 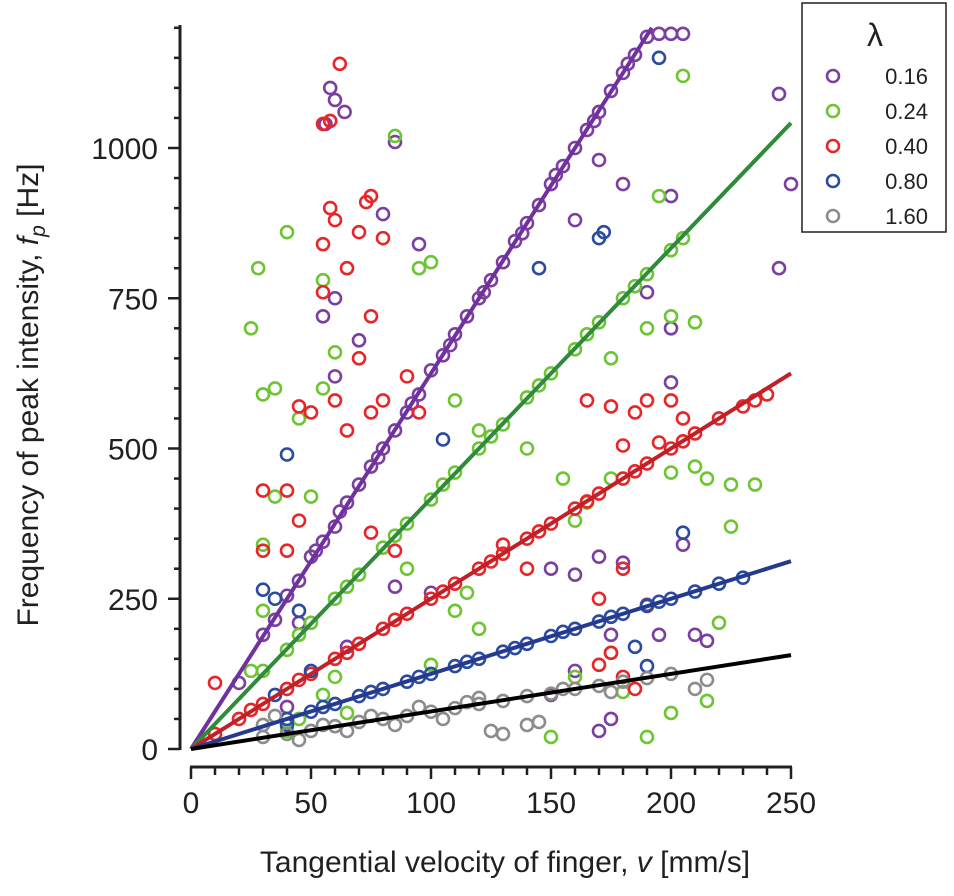 I want to click on y-axis: 0 250 500 750 1000, so click(x=136, y=396).